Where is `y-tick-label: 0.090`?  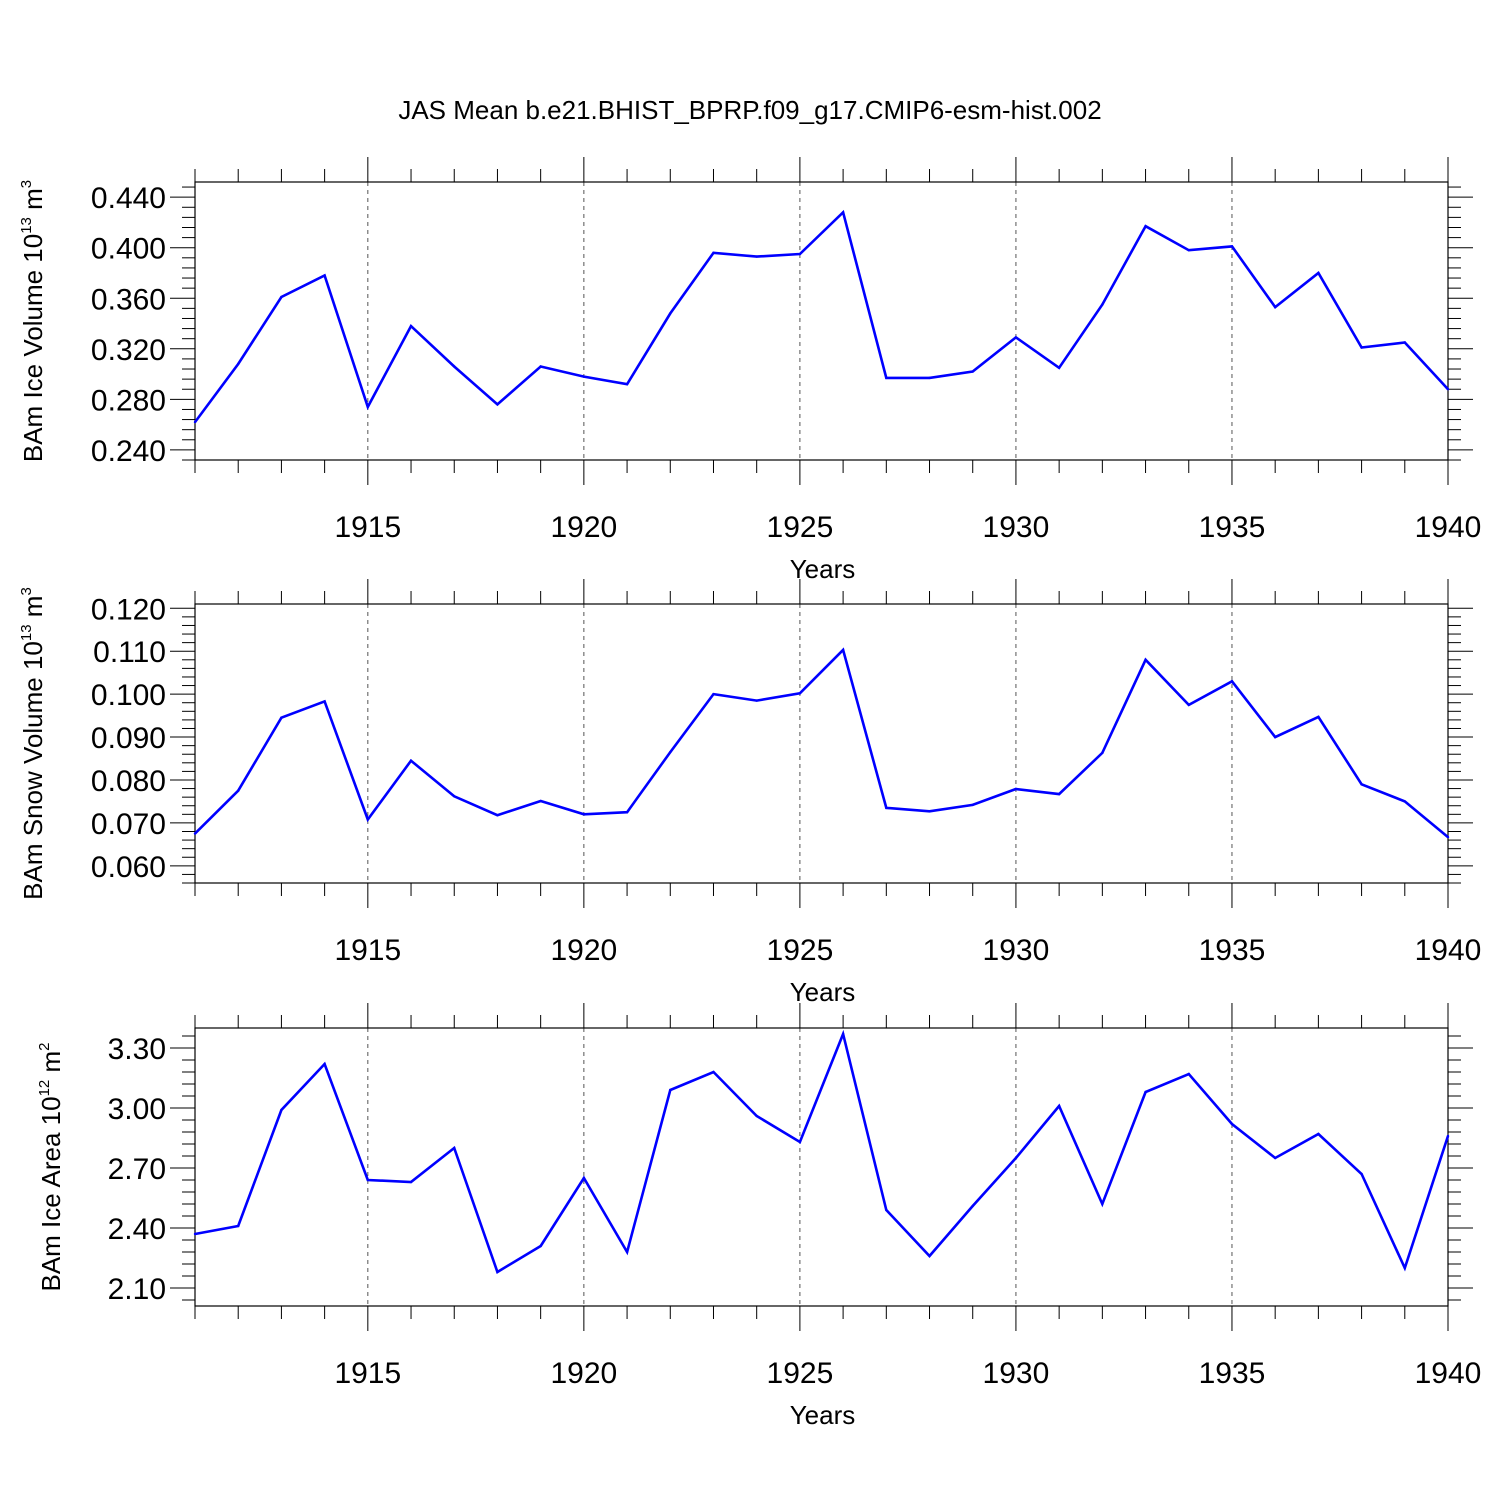 y-tick-label: 0.090 is located at coordinates (128, 738).